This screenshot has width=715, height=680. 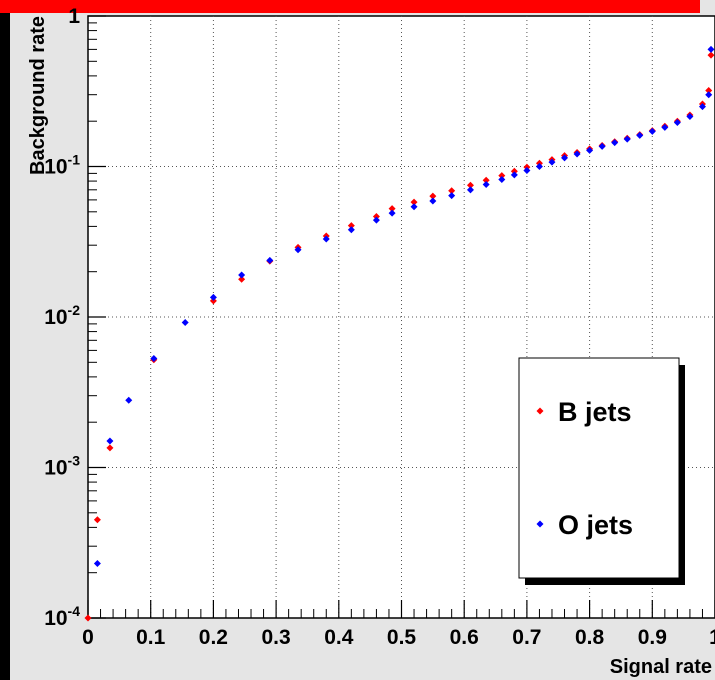 I want to click on y-tick-exponent: -3, so click(x=74, y=461).